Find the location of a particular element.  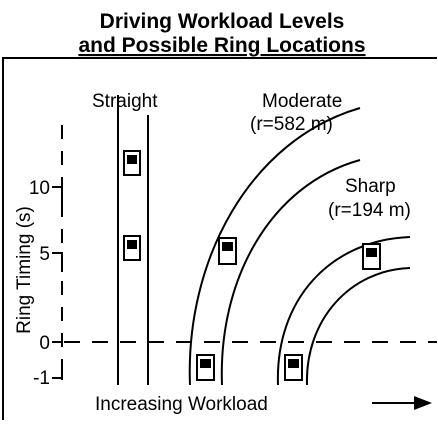

tick-label: -1 is located at coordinates (41, 378).